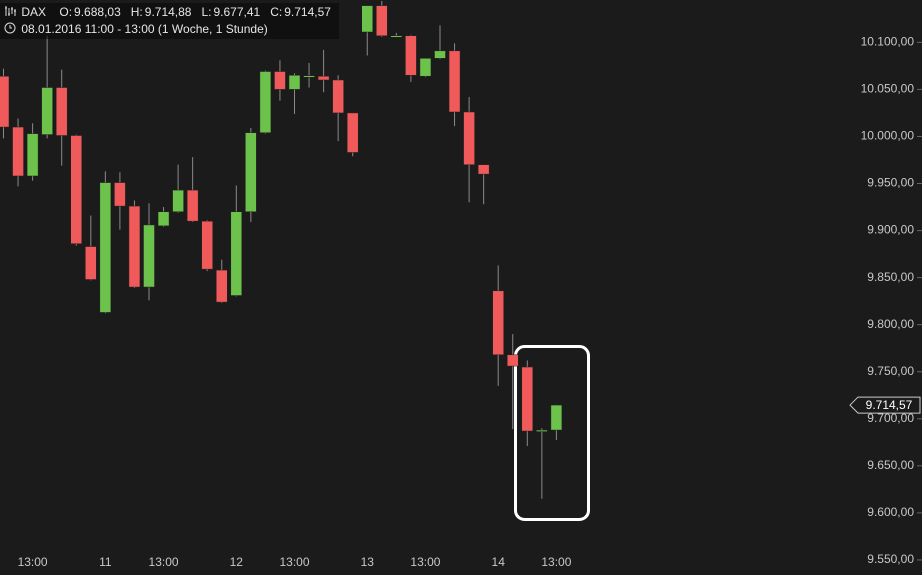 The width and height of the screenshot is (922, 575). I want to click on y-tick-label: 9.550,00, so click(890, 559).